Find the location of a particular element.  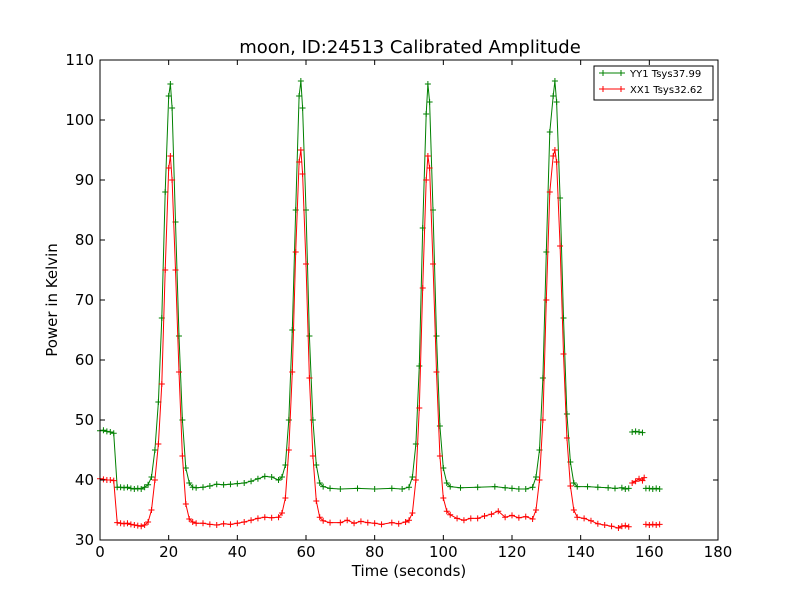

x-tick-label: 120 is located at coordinates (512, 552).